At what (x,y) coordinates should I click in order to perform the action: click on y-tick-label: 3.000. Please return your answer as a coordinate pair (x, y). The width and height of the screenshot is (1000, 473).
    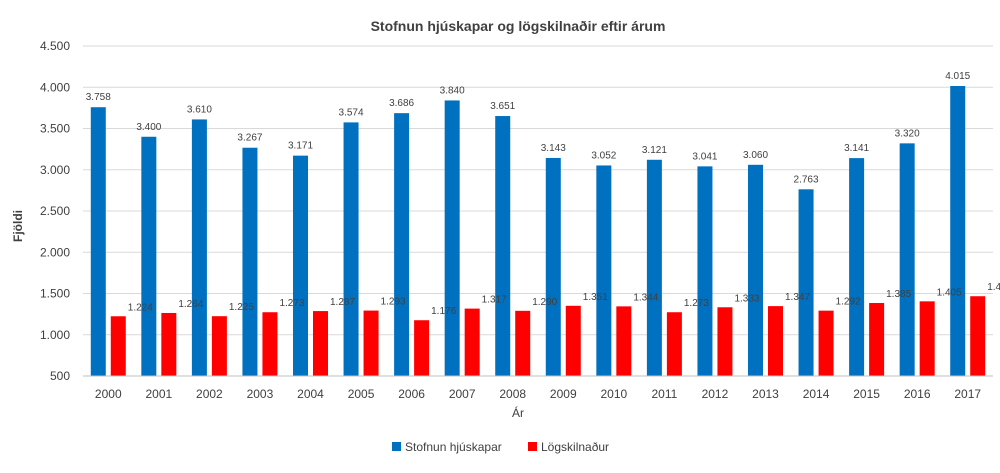
    Looking at the image, I should click on (55, 170).